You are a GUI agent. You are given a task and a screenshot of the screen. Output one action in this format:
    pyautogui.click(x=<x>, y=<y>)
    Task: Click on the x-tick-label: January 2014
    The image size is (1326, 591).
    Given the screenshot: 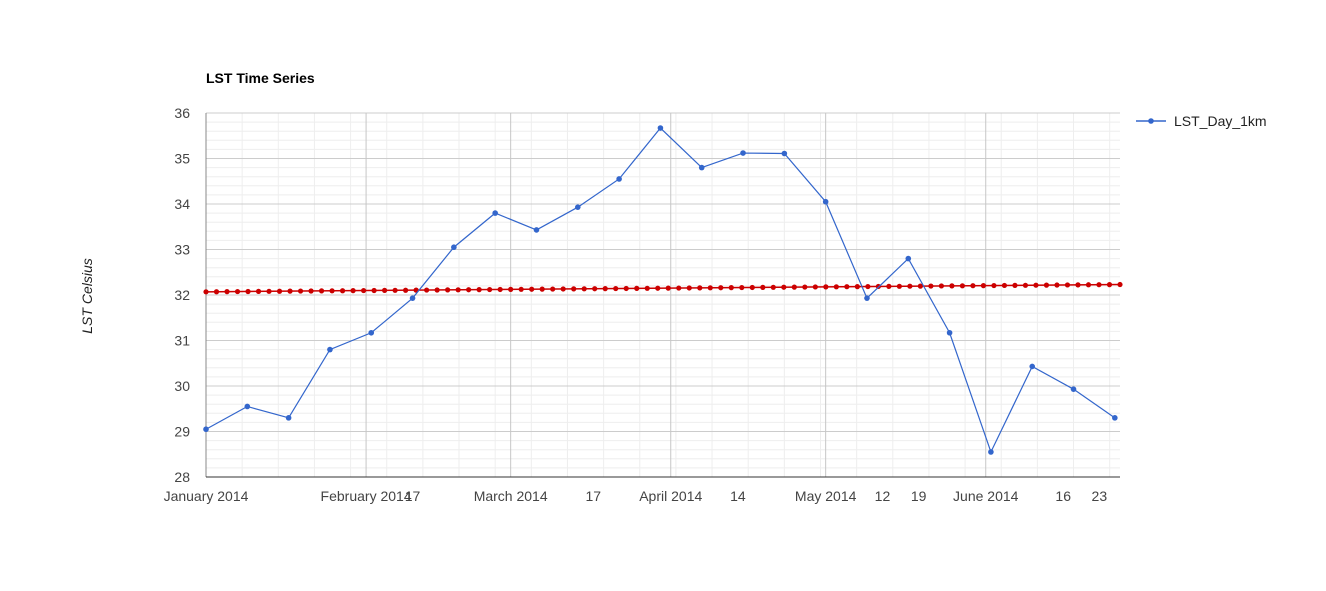 What is the action you would take?
    pyautogui.click(x=206, y=496)
    